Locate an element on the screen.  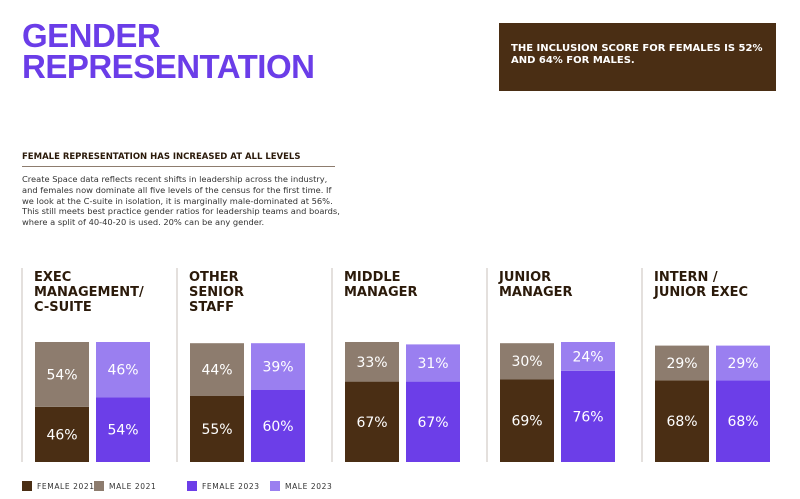
group-label: EXEC is located at coordinates (52, 277).